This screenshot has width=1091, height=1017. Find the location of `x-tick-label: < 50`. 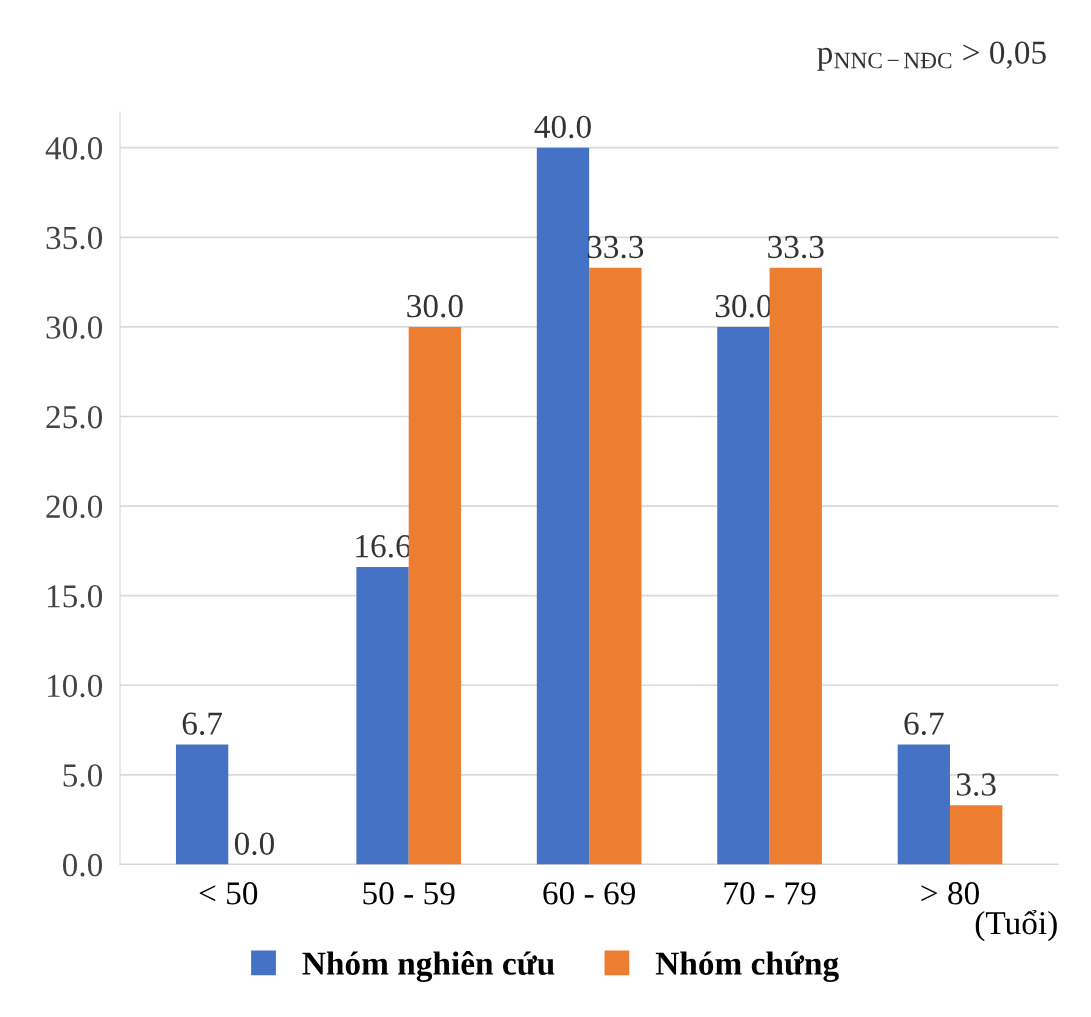

x-tick-label: < 50 is located at coordinates (228, 893).